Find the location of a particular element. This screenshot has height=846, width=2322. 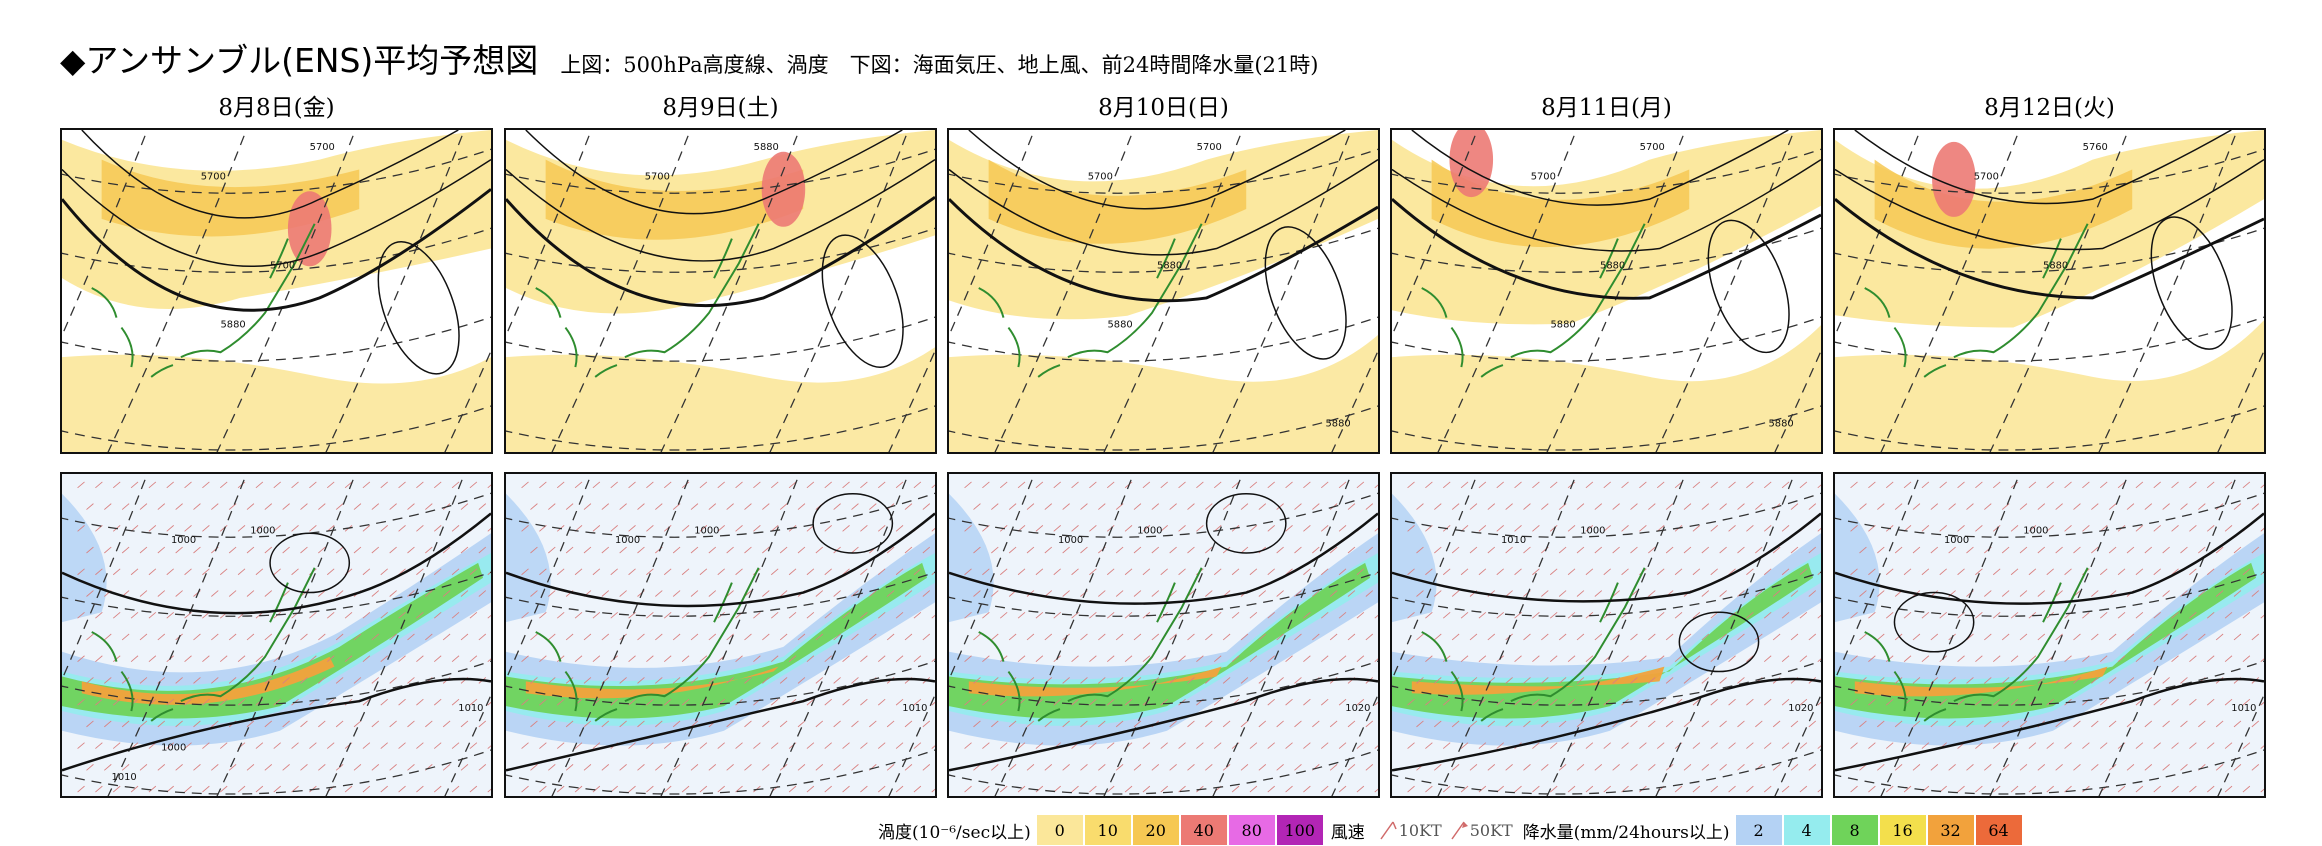

legend-swatch: 16 is located at coordinates (1902, 830).